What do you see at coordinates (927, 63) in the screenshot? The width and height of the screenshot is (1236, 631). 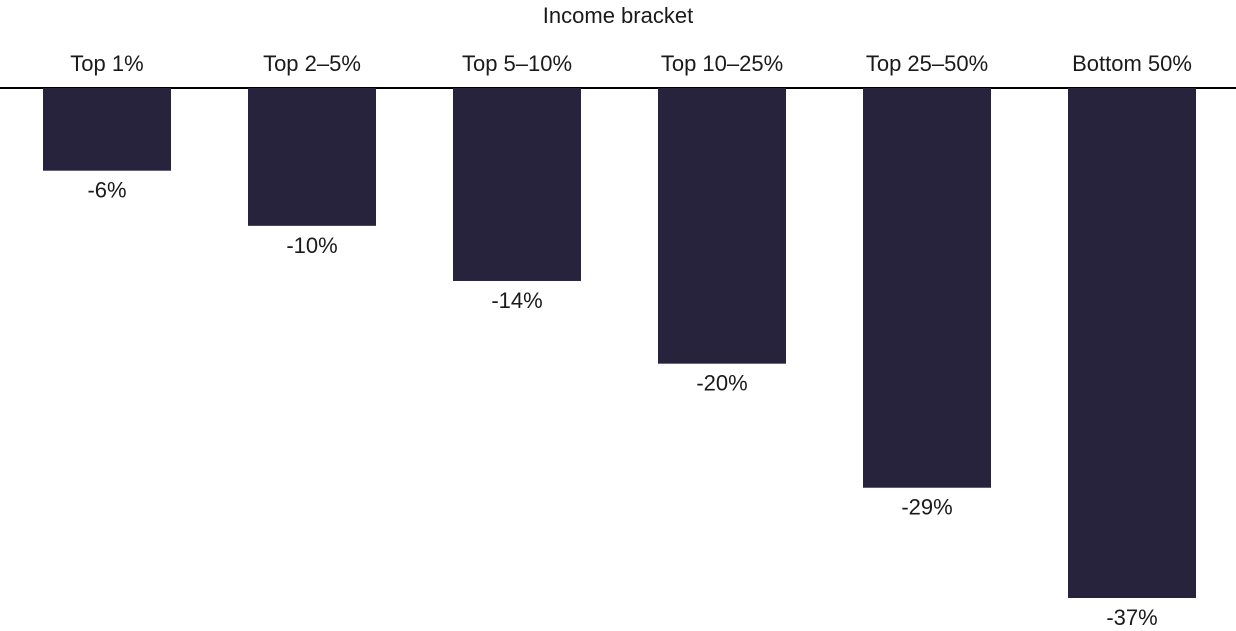 I see `category-label: Top 25–50%` at bounding box center [927, 63].